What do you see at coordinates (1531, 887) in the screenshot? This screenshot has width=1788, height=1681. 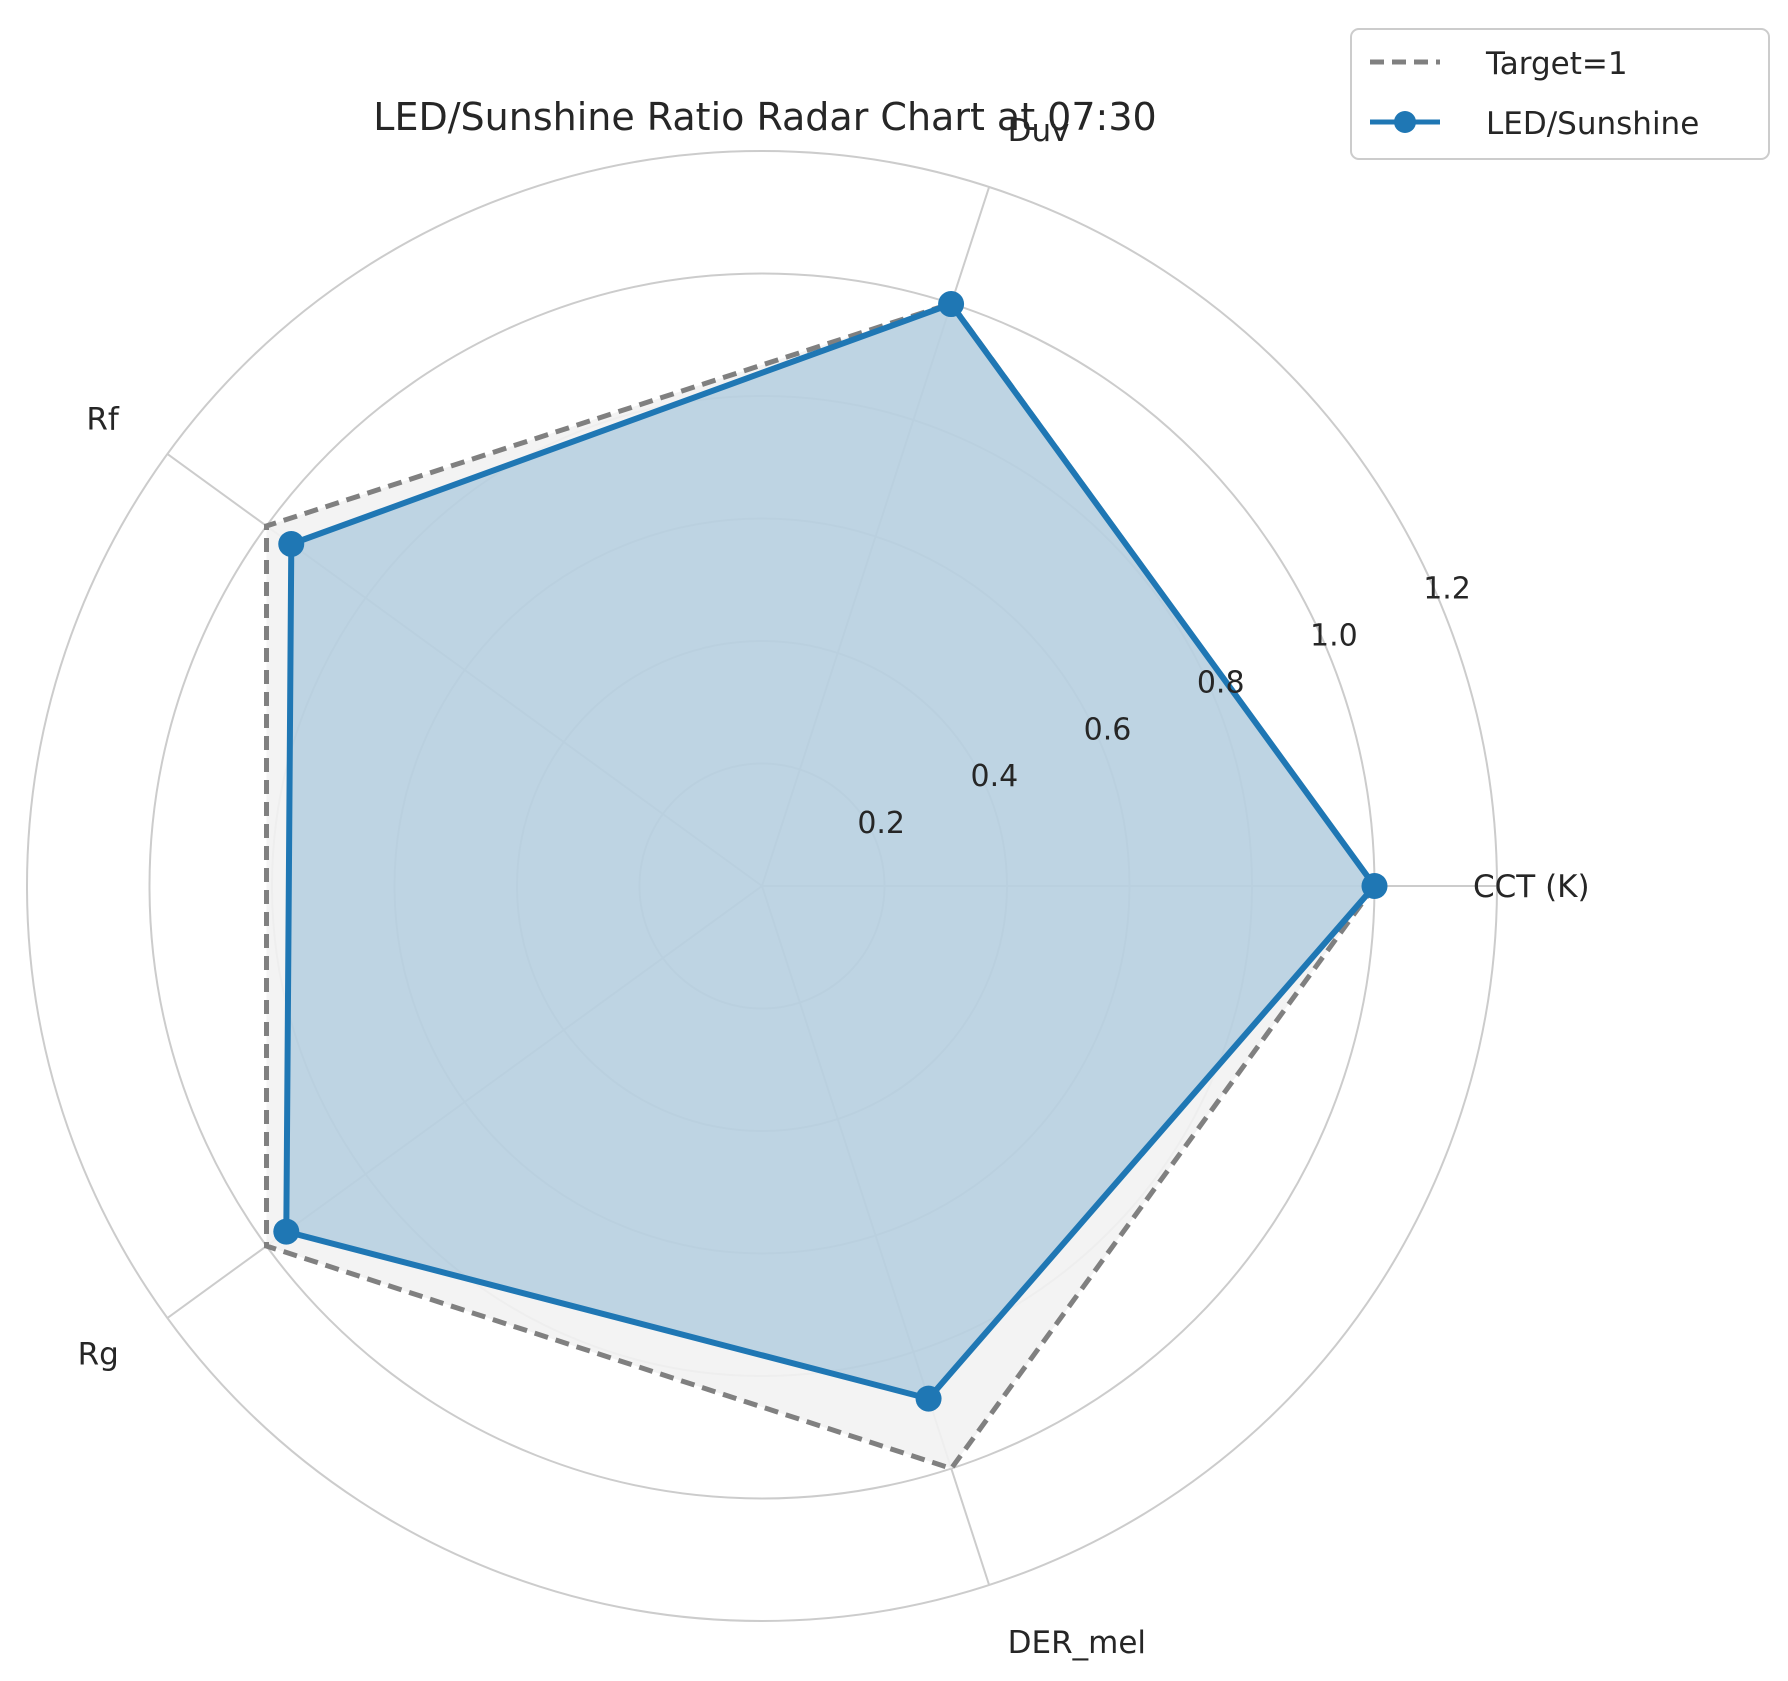 I see `category-label: CCT (K)` at bounding box center [1531, 887].